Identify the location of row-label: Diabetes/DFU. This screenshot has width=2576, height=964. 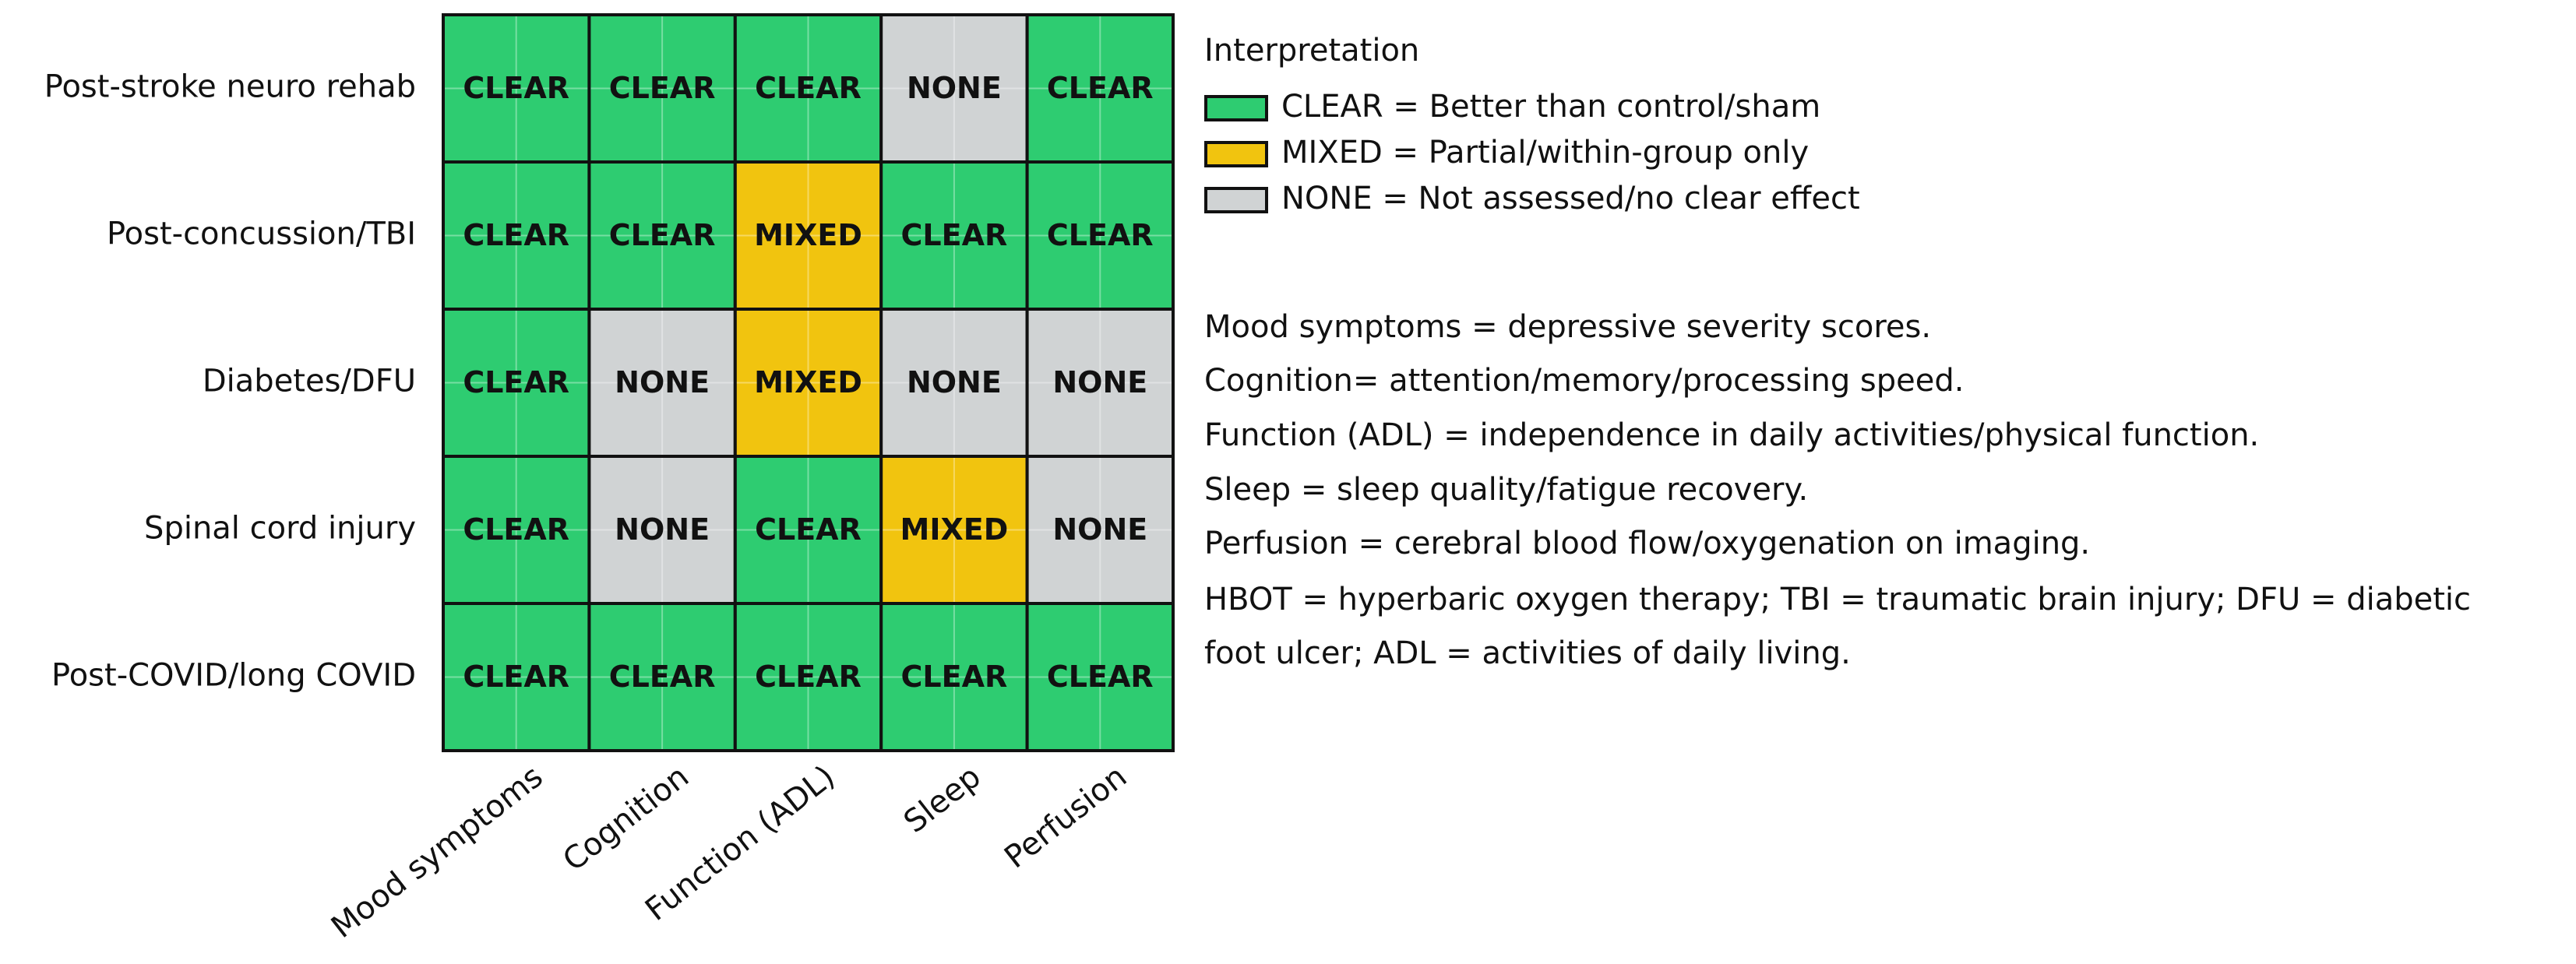
(309, 381).